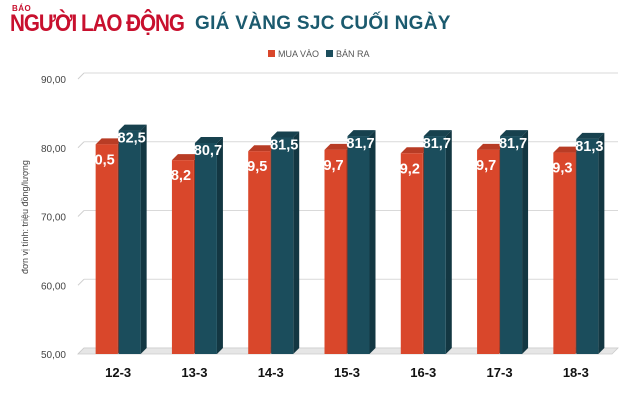  I want to click on y-tick-label: 90,00, so click(53, 80).